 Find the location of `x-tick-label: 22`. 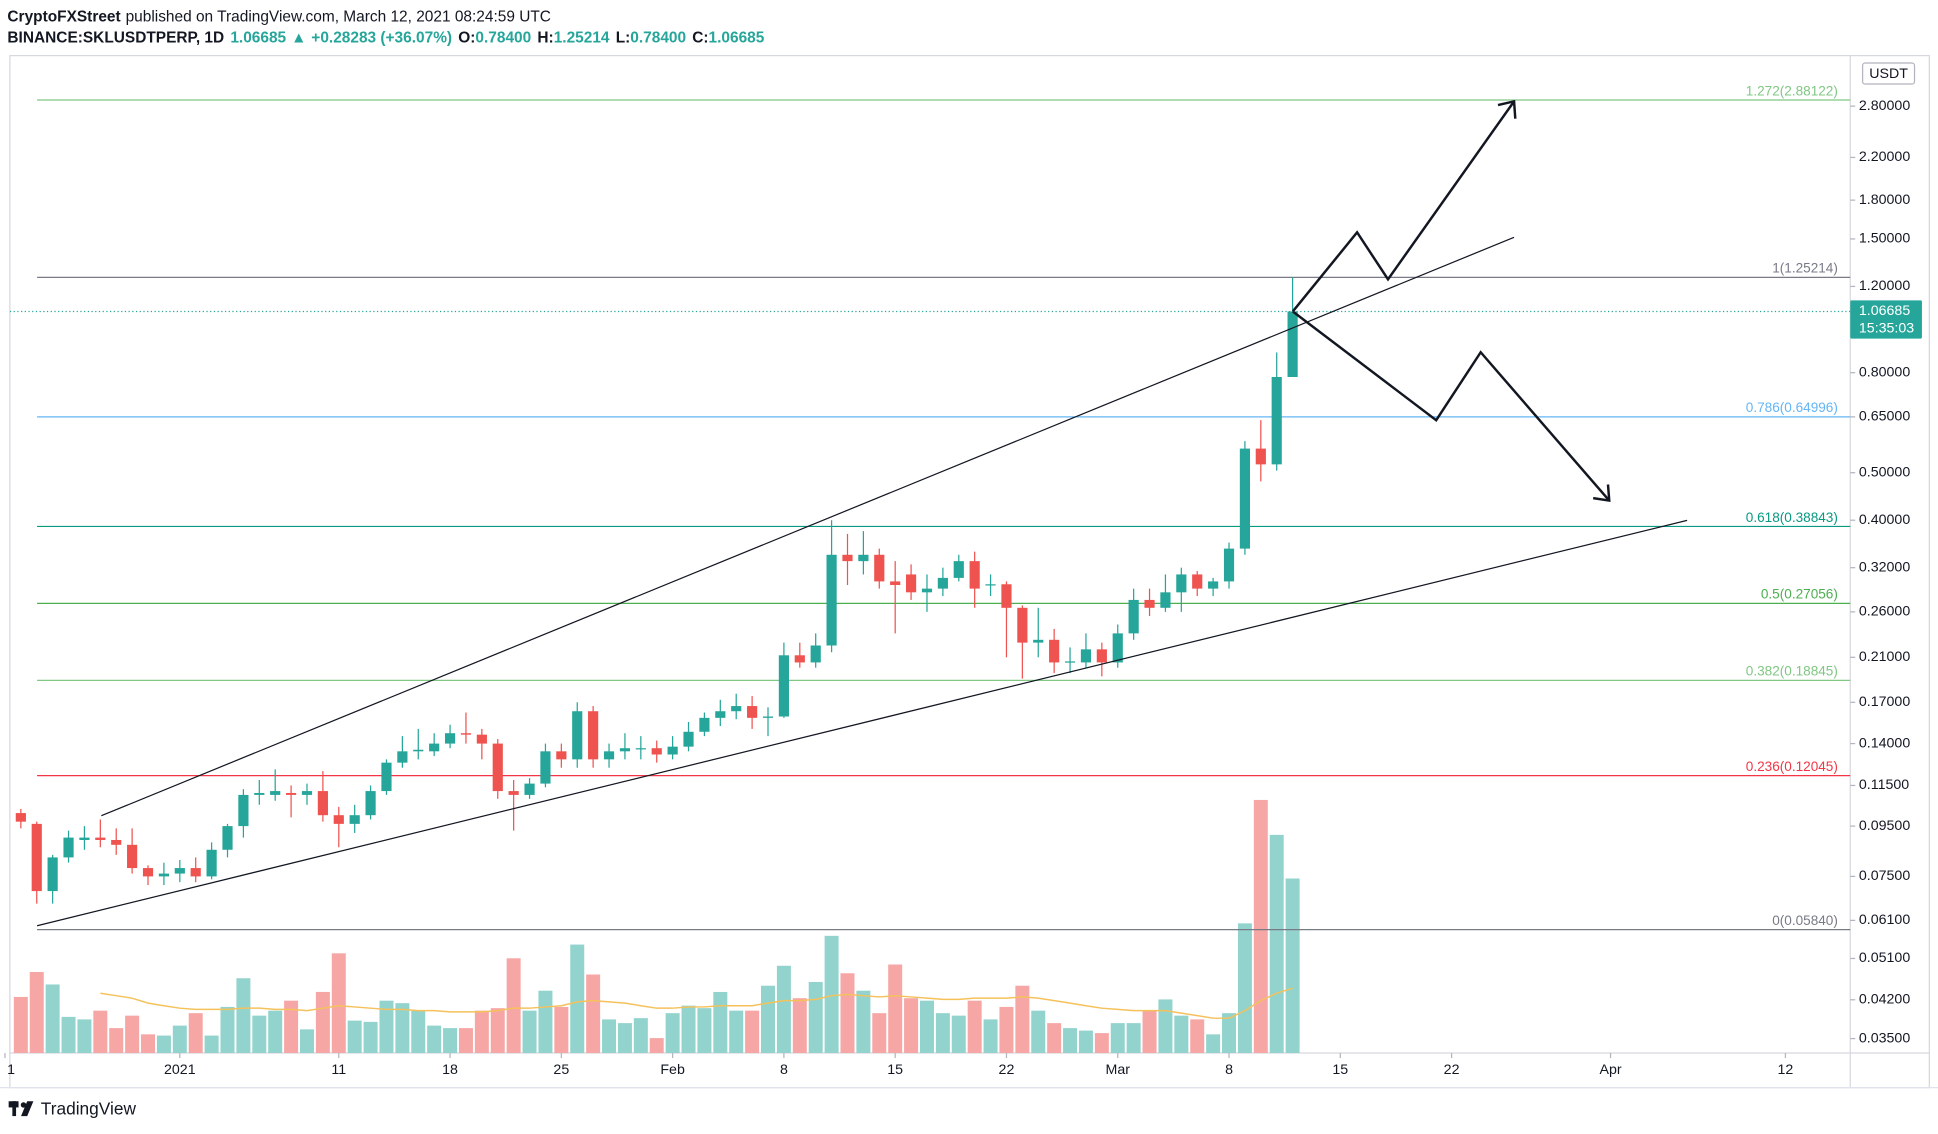

x-tick-label: 22 is located at coordinates (1452, 1070).